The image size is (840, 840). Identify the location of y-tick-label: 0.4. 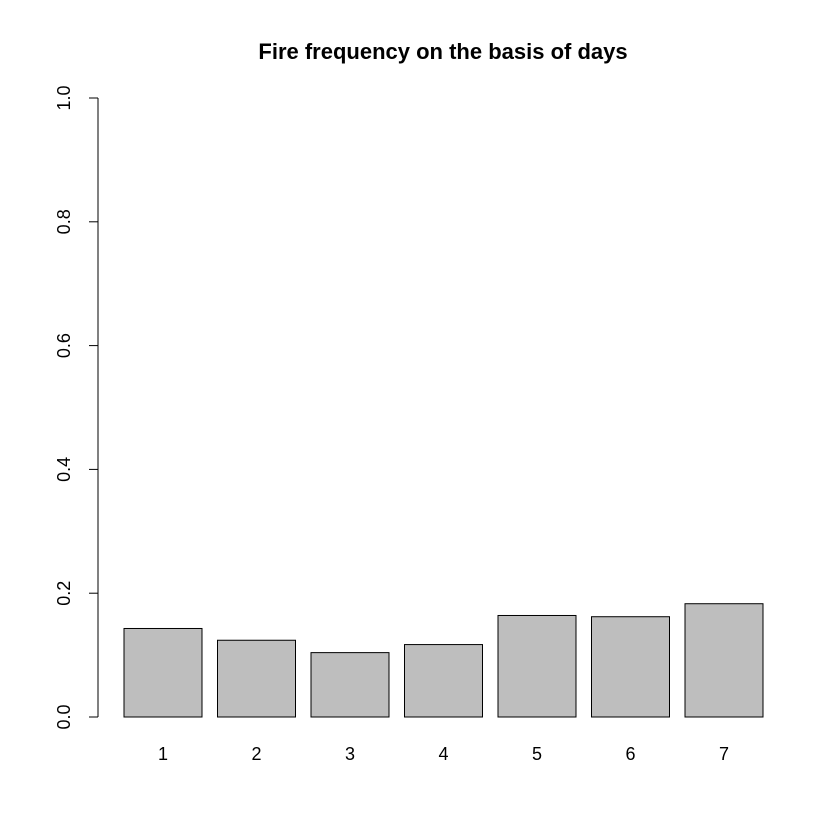
(64, 469).